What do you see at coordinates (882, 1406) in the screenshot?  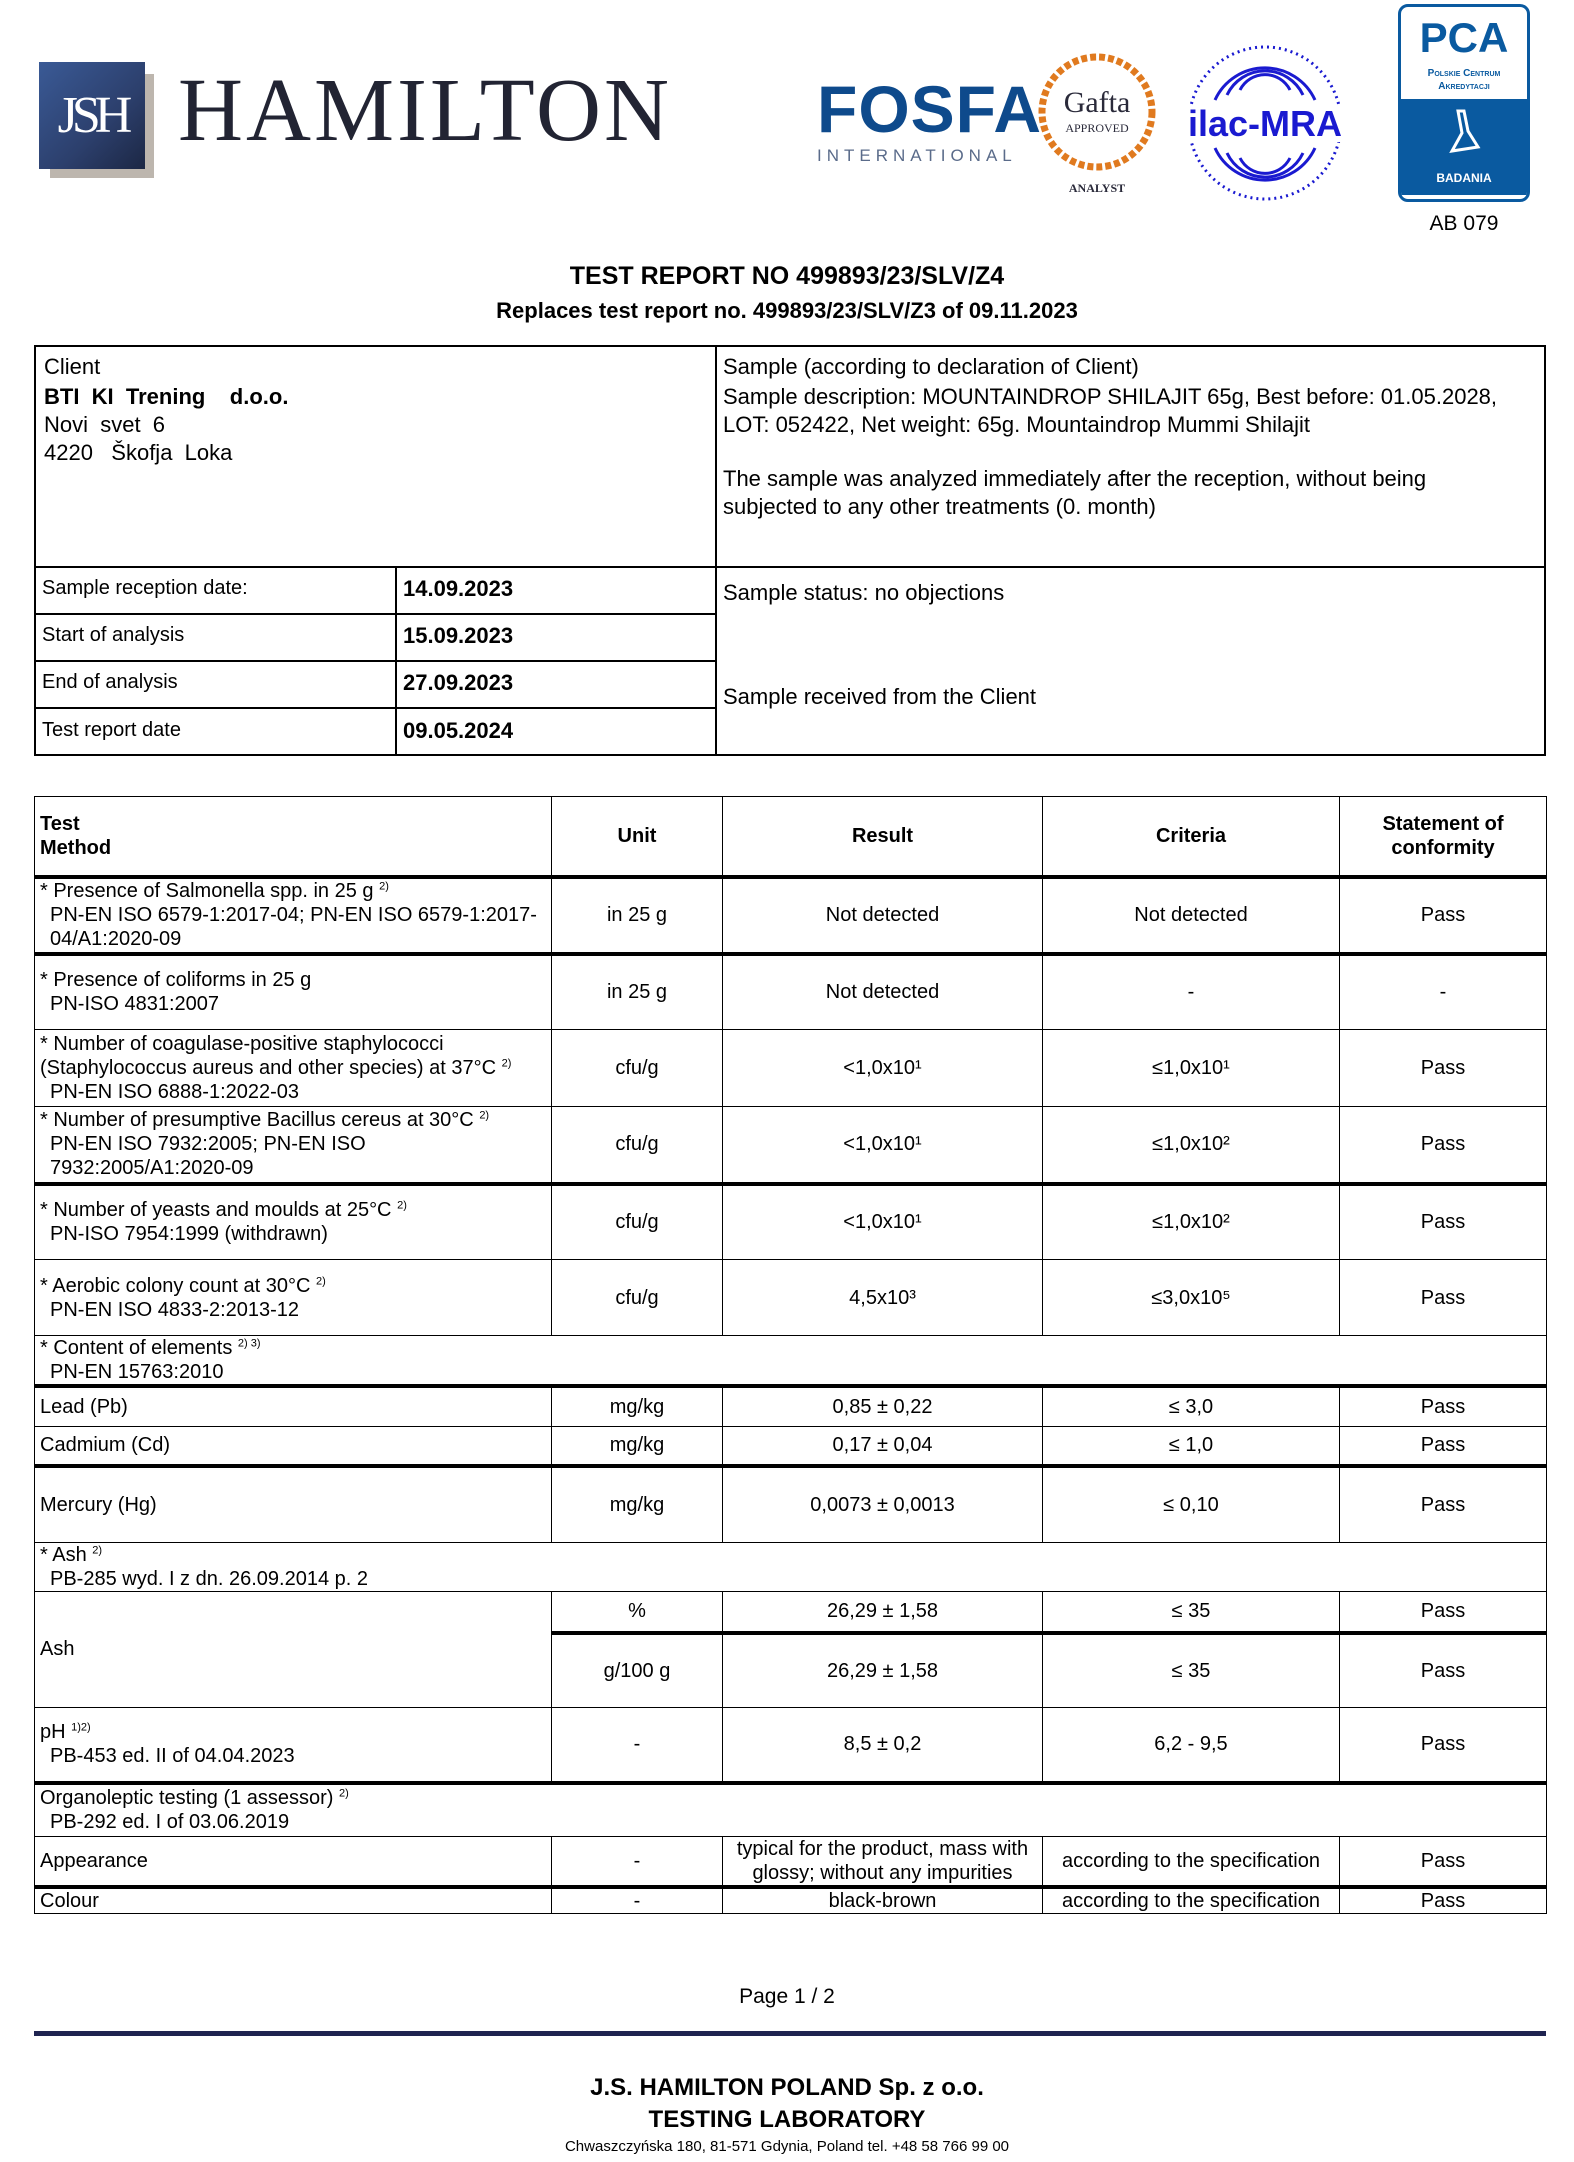 I see `result-cell: 0,85 ± 0,22` at bounding box center [882, 1406].